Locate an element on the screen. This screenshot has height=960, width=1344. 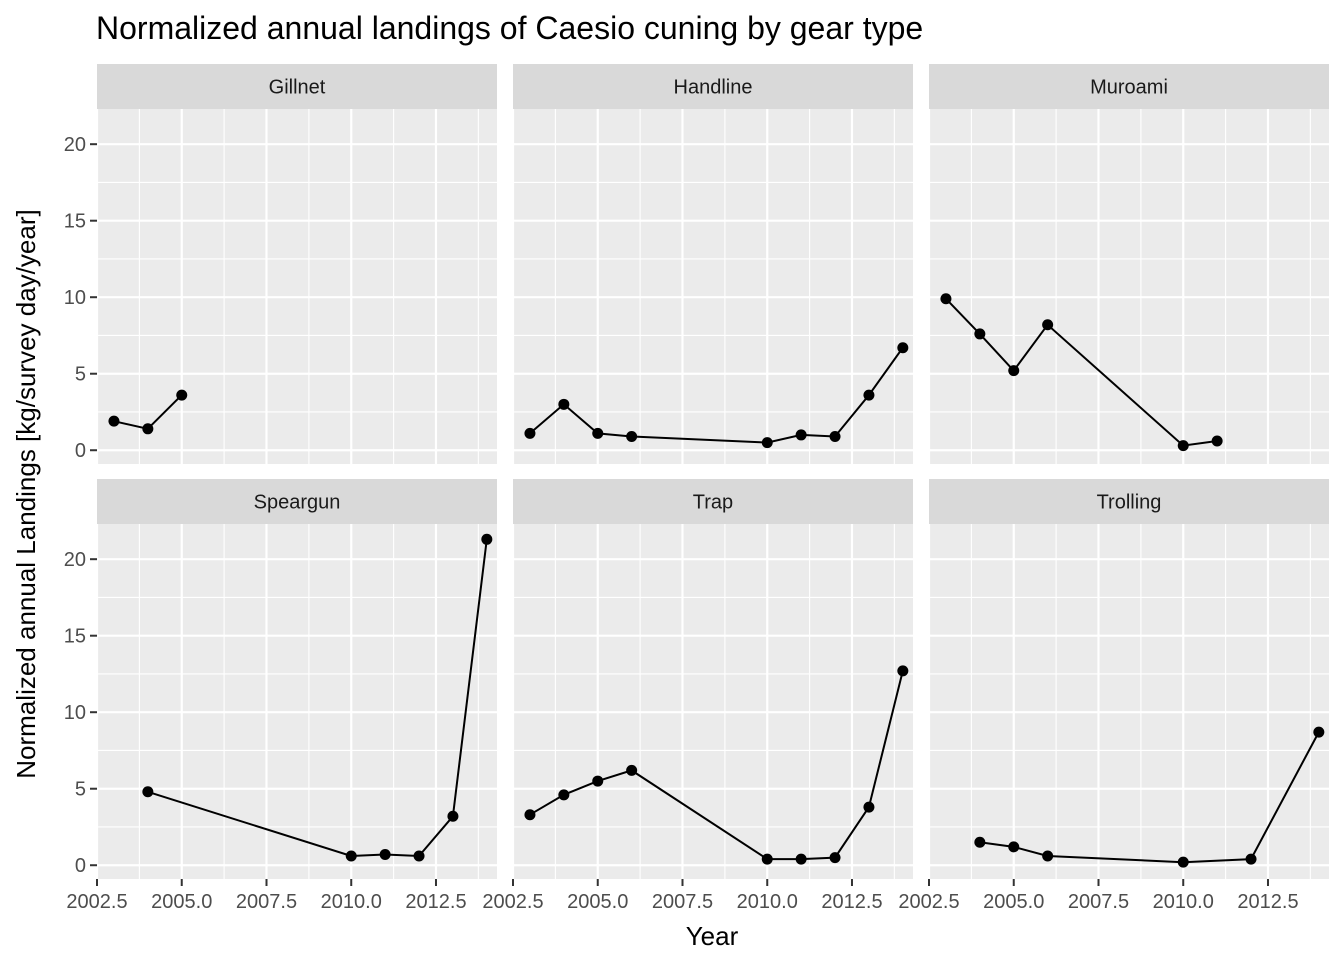
facet-strip-label: Handline is located at coordinates (713, 88).